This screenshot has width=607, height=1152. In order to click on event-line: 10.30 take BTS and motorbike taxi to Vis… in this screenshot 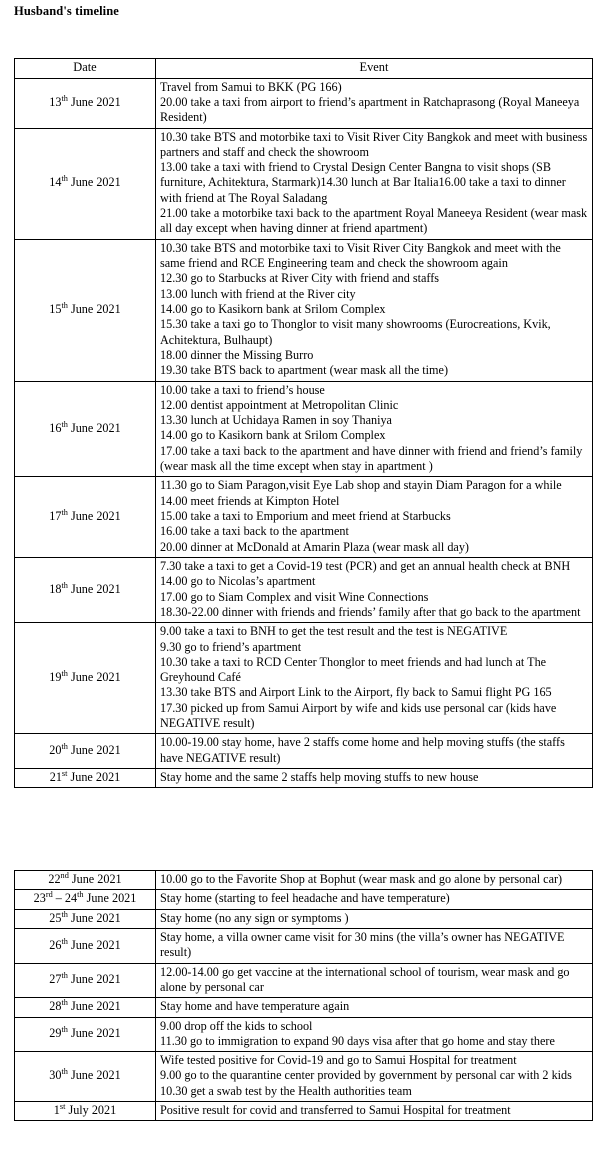, I will do `click(374, 144)`.